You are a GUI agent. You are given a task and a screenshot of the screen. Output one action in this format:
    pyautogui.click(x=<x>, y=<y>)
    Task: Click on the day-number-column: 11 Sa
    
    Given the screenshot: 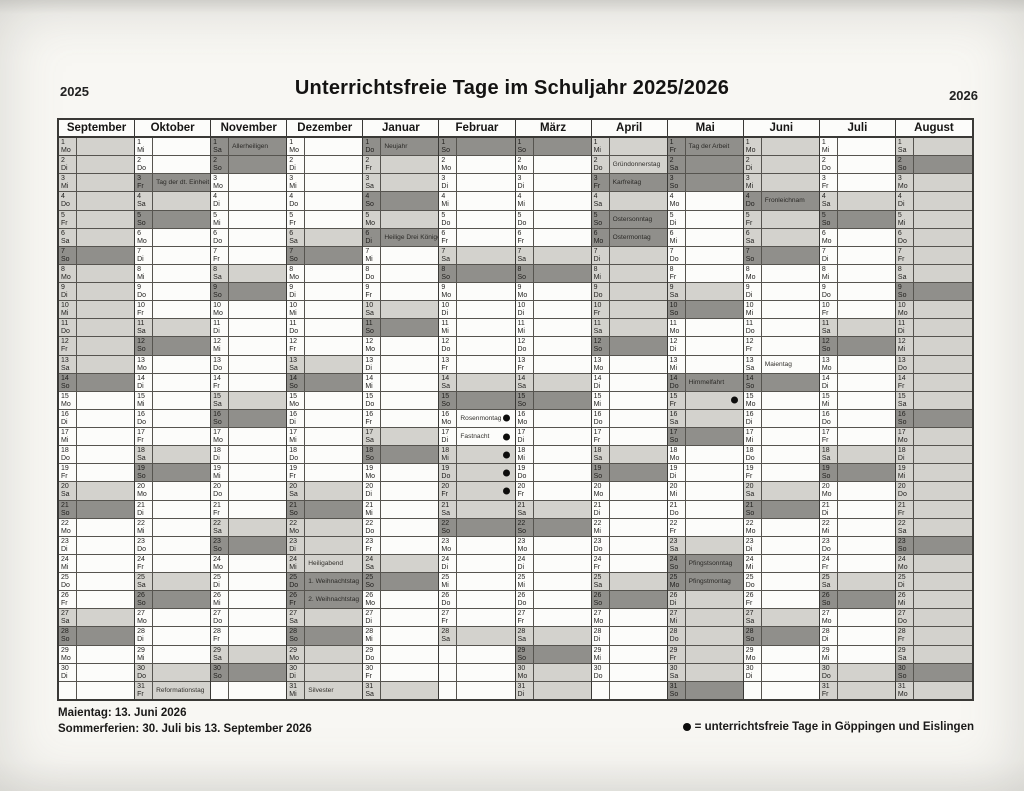 What is the action you would take?
    pyautogui.click(x=829, y=328)
    